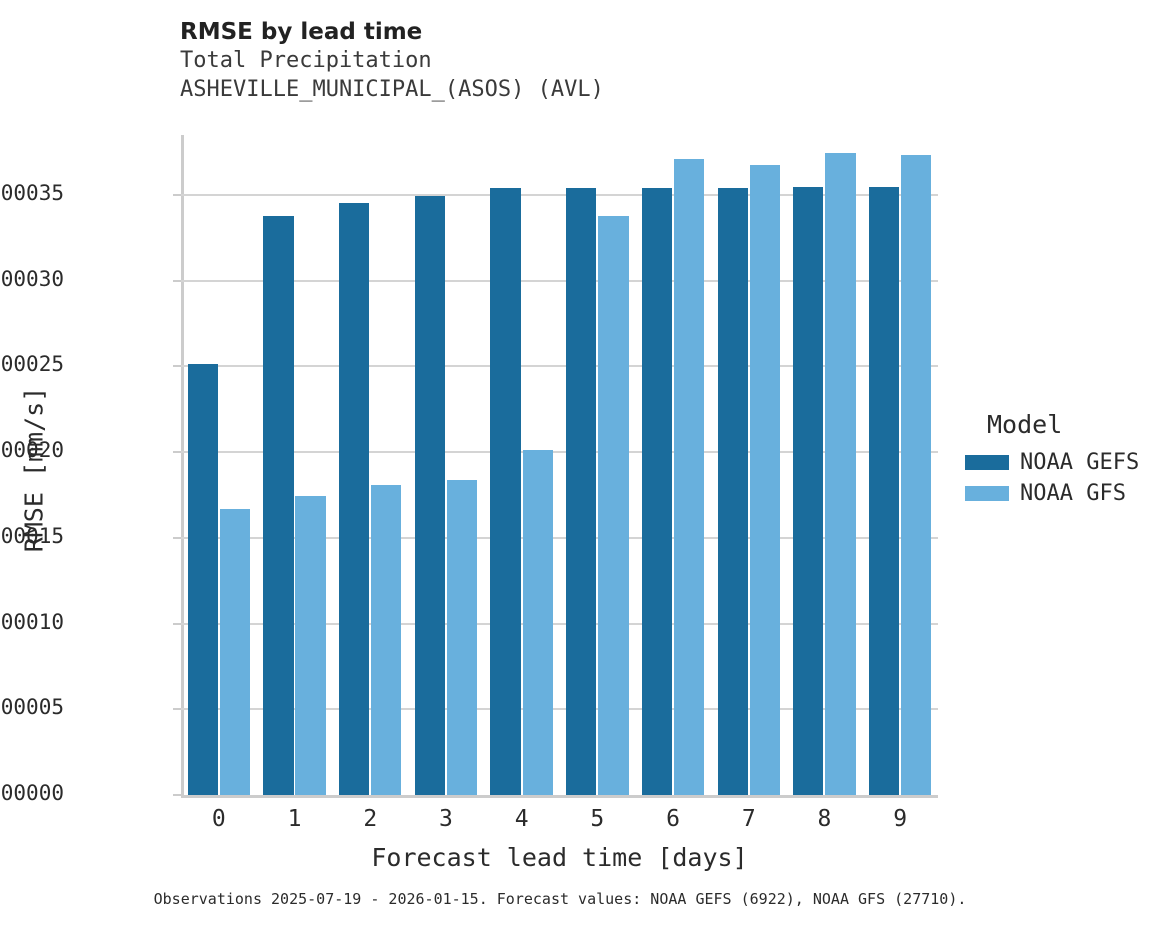  I want to click on y-tick-label: 0.00020, so click(32, 450).